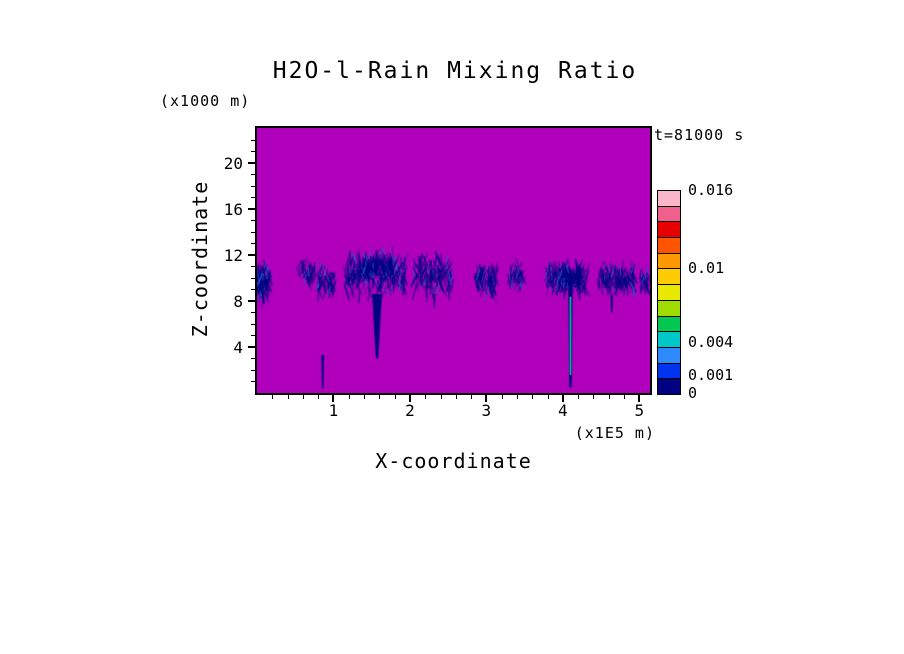  Describe the element at coordinates (455, 71) in the screenshot. I see `chart-title: H2O-l-Rain Mixing Ratio` at that location.